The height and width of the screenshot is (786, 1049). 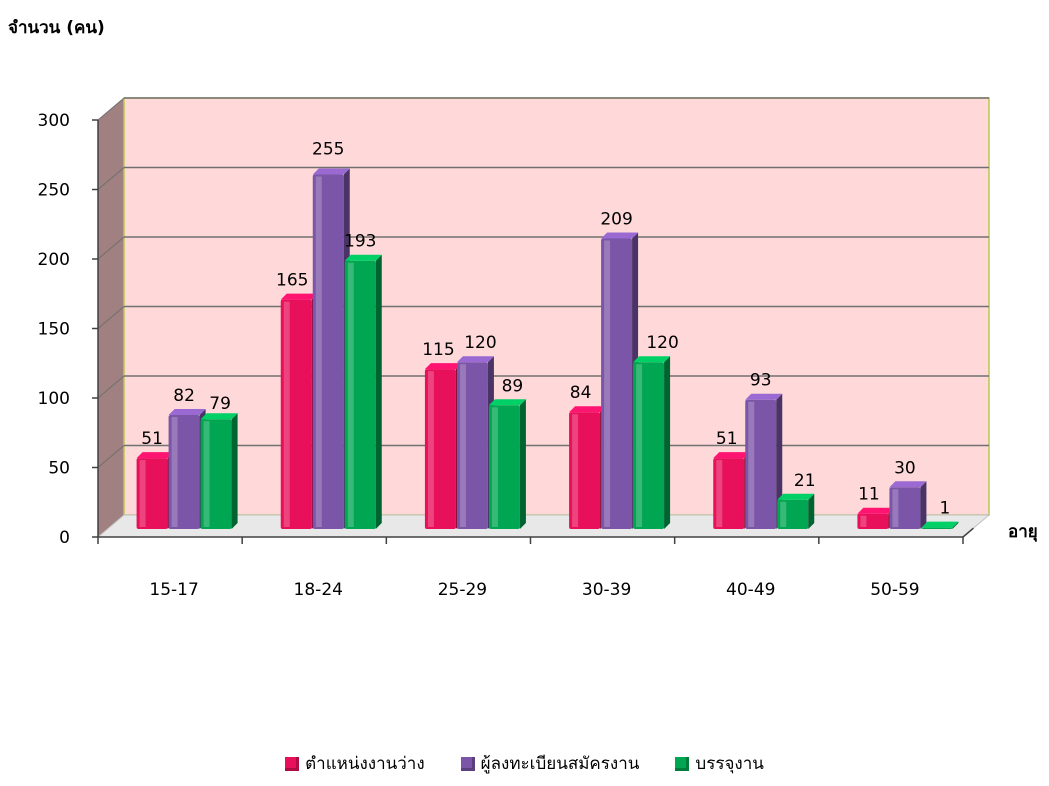 I want to click on data-label: 79, so click(x=220, y=404).